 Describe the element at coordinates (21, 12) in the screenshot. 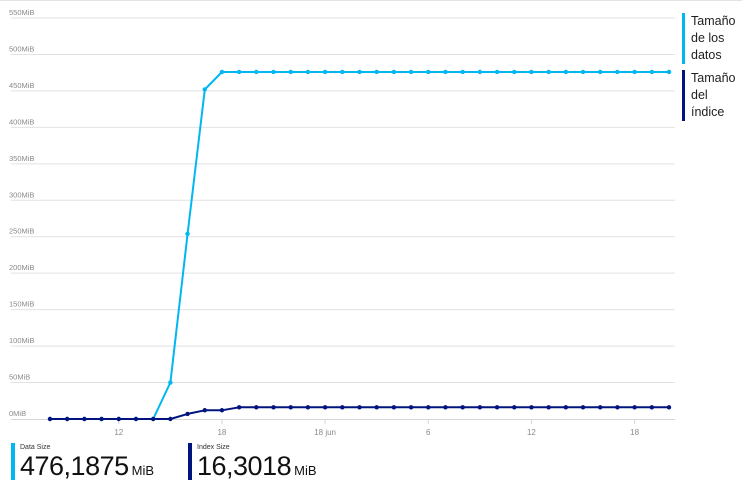

I see `y-tick-label: 550MiB` at that location.